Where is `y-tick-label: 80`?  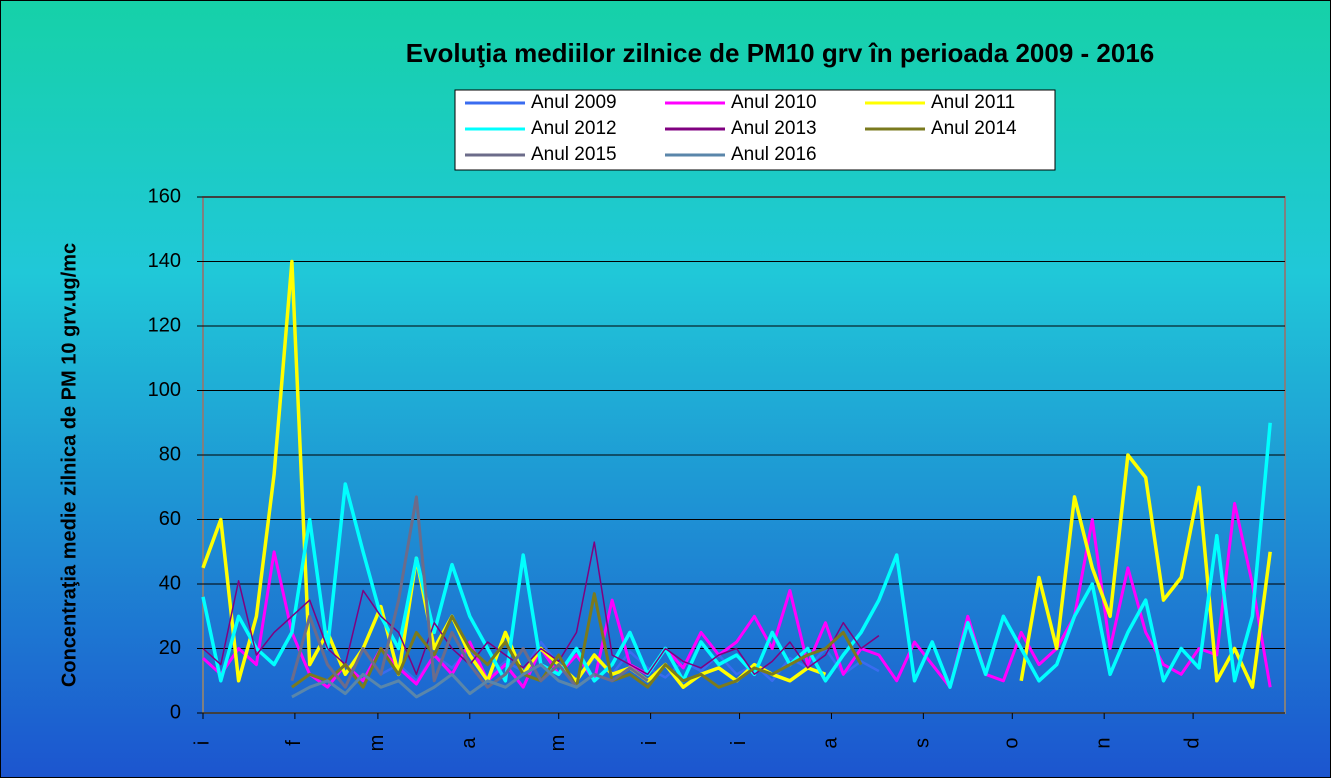 y-tick-label: 80 is located at coordinates (170, 454).